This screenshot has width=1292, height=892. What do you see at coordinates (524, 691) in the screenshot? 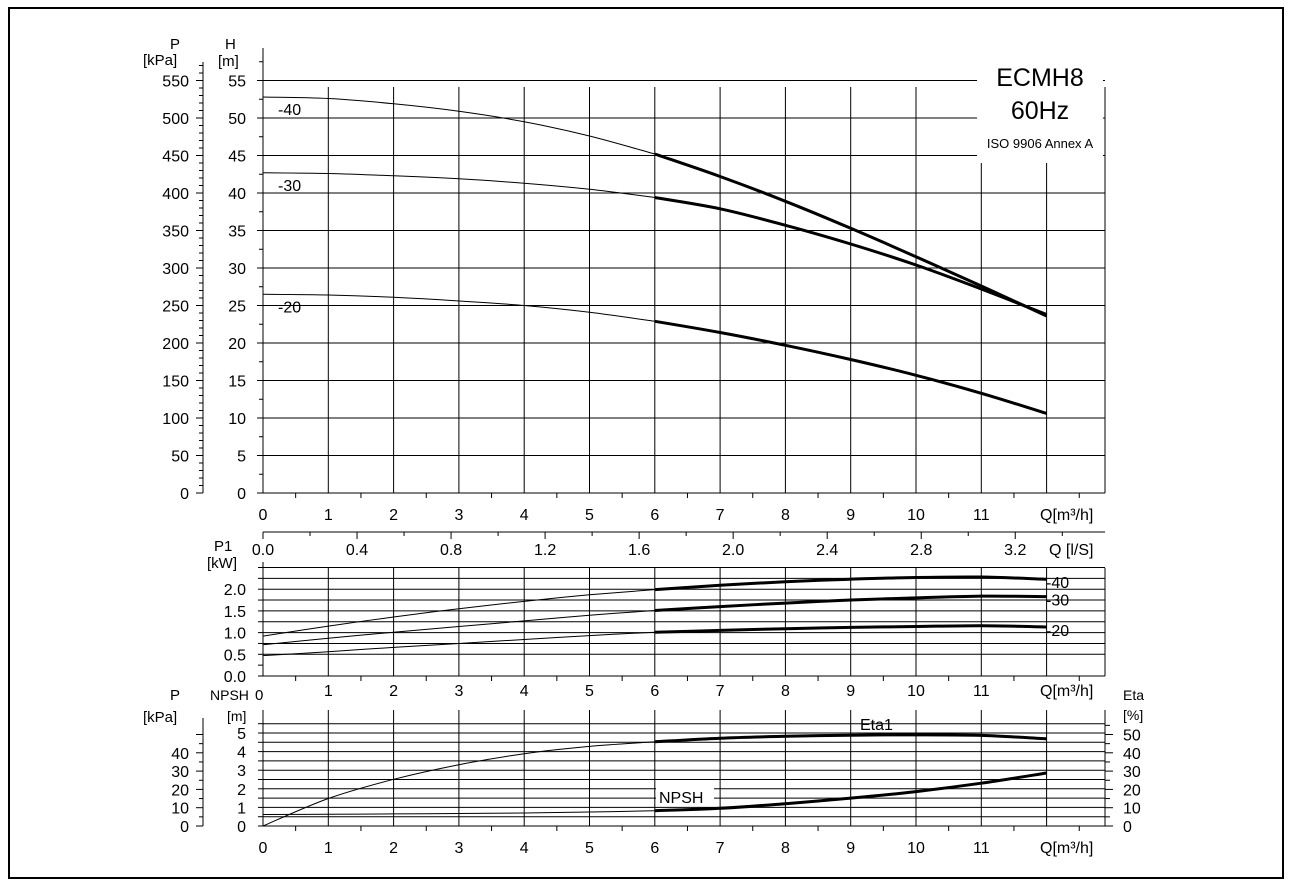
I see `power-x-tick-label: 4` at bounding box center [524, 691].